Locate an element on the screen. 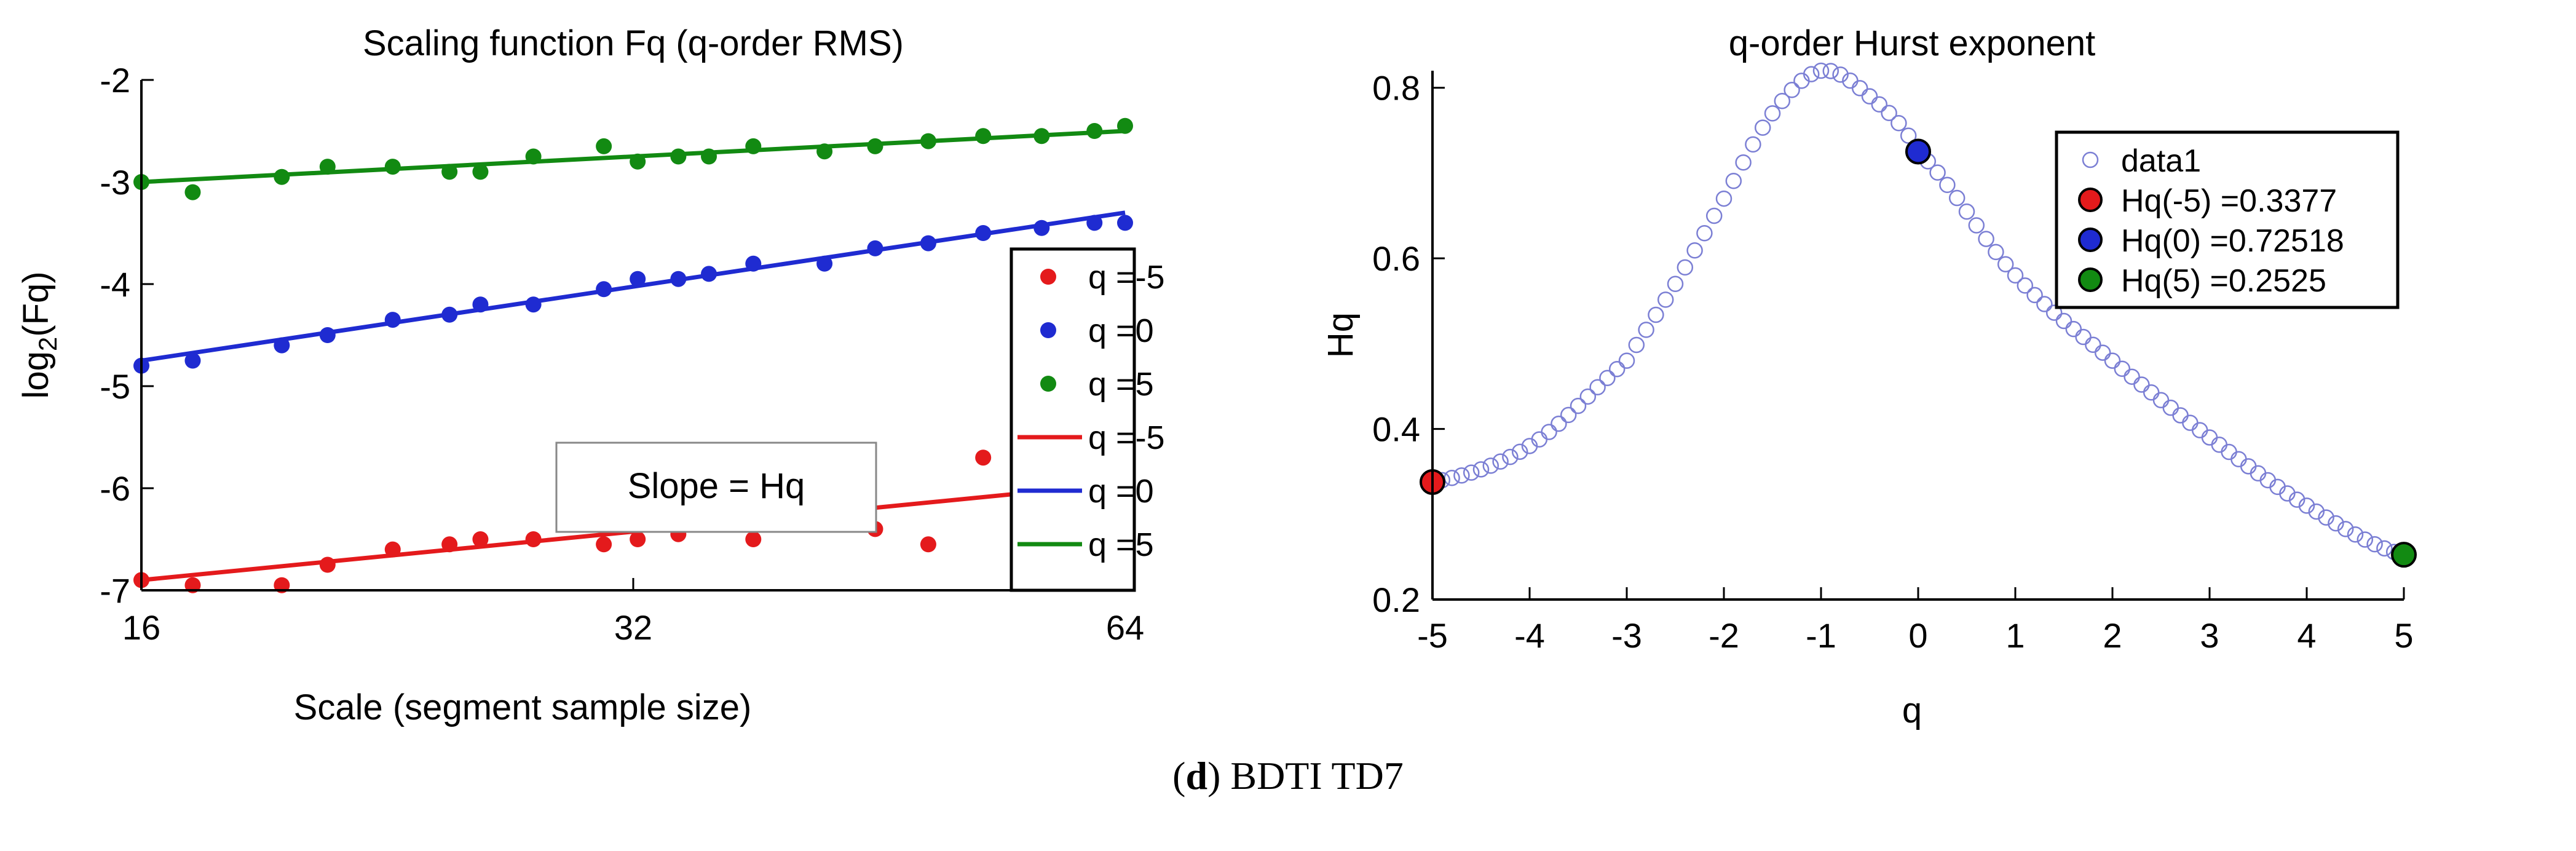  legend-label: Hq(5) =0.2525 is located at coordinates (2223, 281).